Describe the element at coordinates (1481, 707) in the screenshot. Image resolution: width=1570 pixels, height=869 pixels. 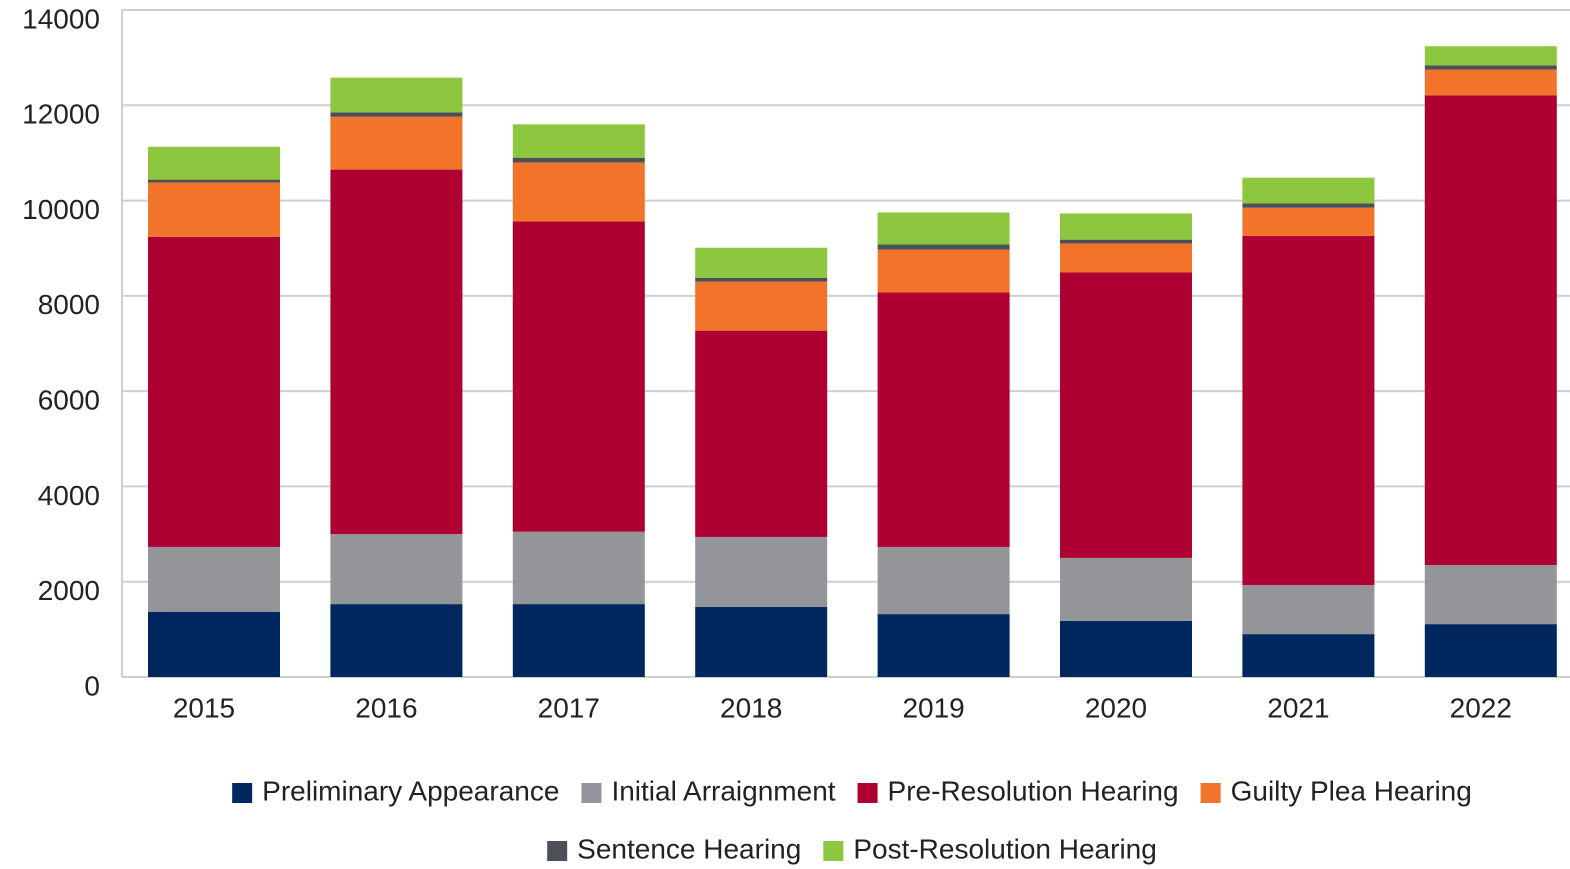
I see `x-tick-label: 2022` at that location.